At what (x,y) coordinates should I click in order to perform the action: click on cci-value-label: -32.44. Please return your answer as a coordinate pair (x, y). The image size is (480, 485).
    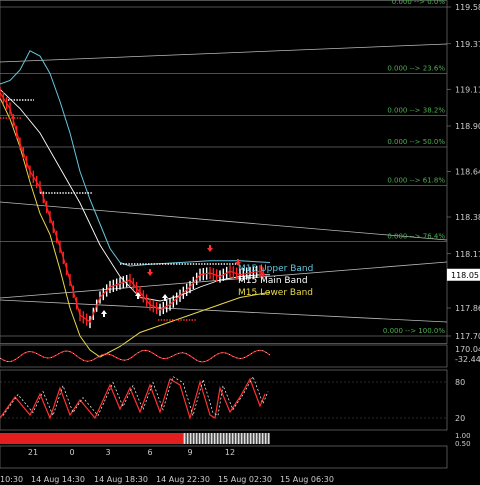
    Looking at the image, I should click on (467, 359).